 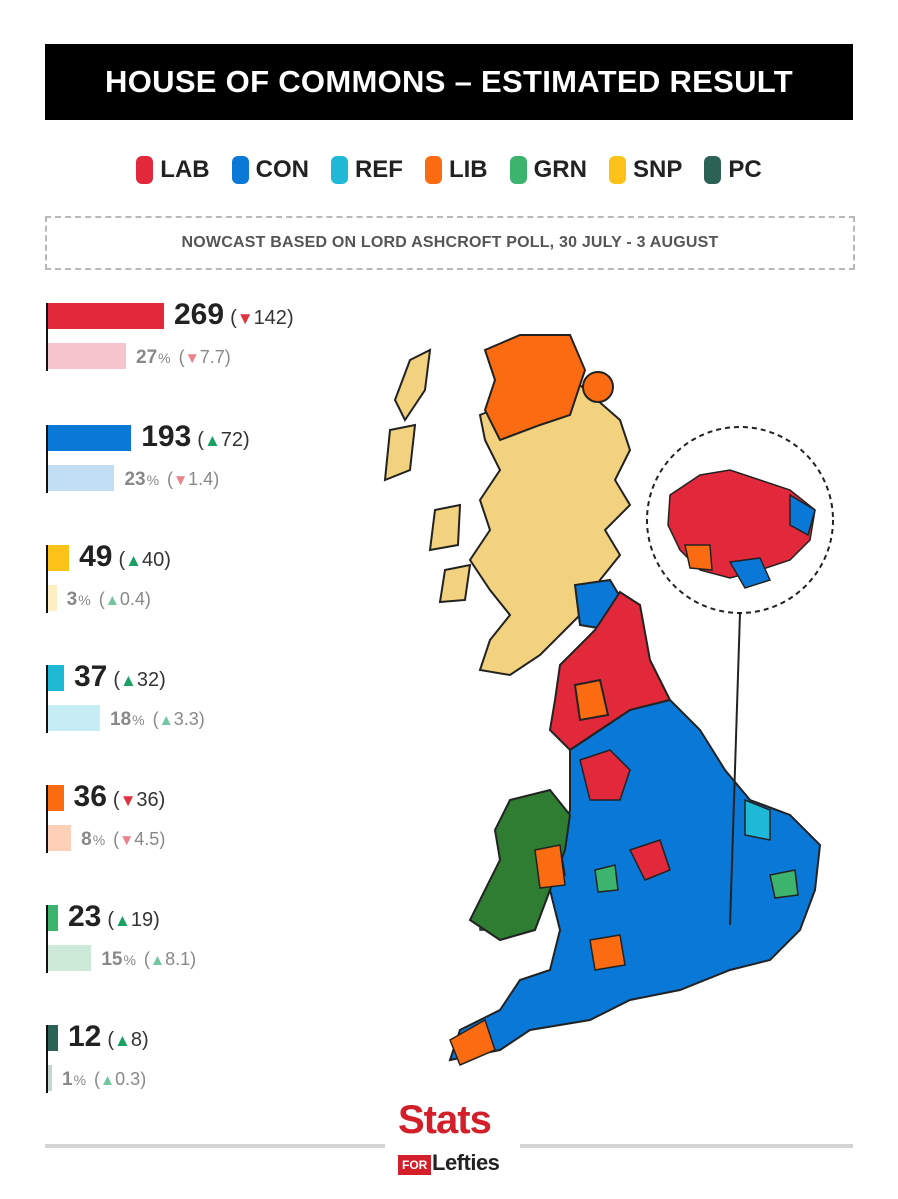 What do you see at coordinates (696, 881) in the screenshot?
I see `map-region-green` at bounding box center [696, 881].